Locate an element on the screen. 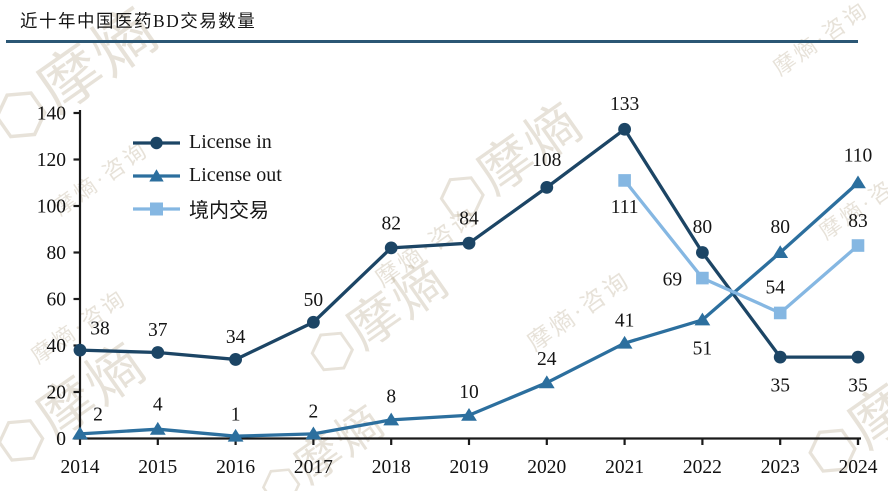  data-point-label: 108 is located at coordinates (546, 160).